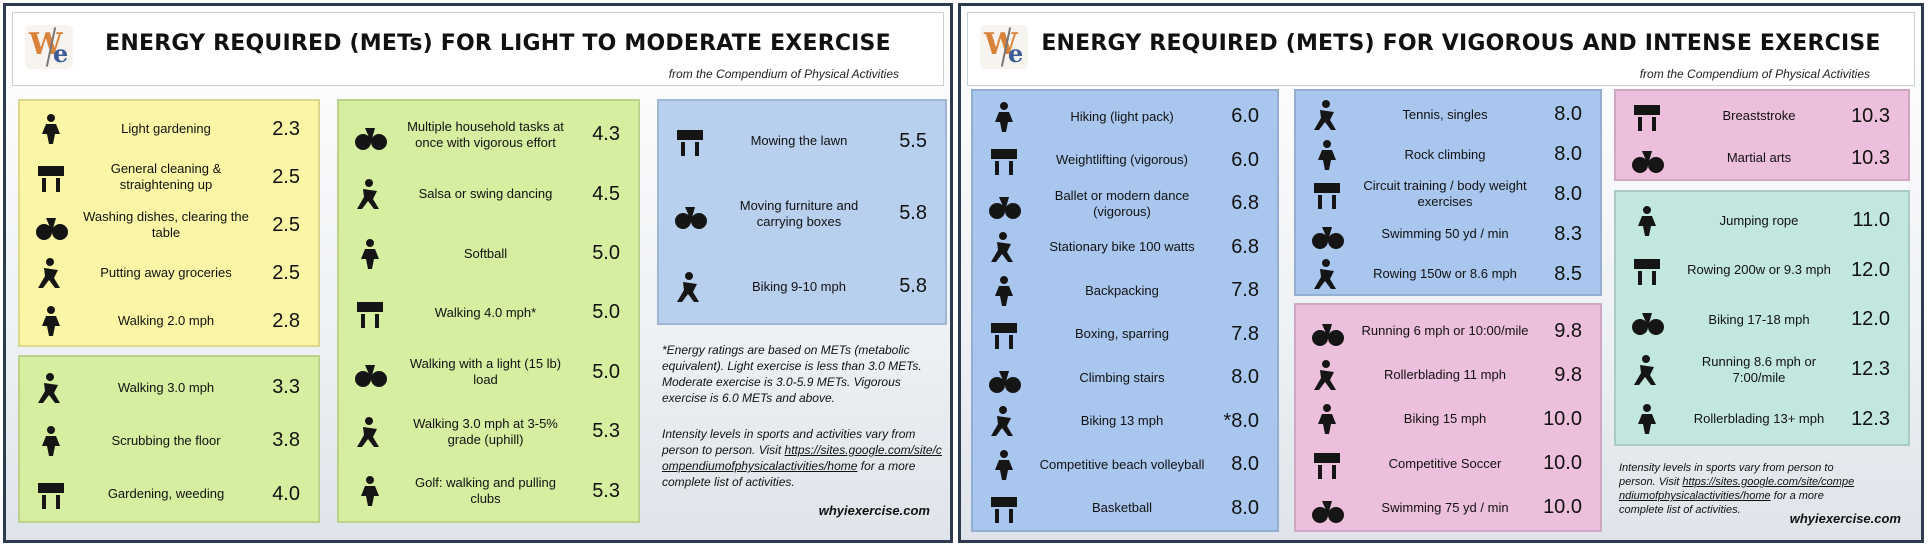 The image size is (1928, 552). What do you see at coordinates (1445, 419) in the screenshot?
I see `activity-label: Biking 15 mph` at bounding box center [1445, 419].